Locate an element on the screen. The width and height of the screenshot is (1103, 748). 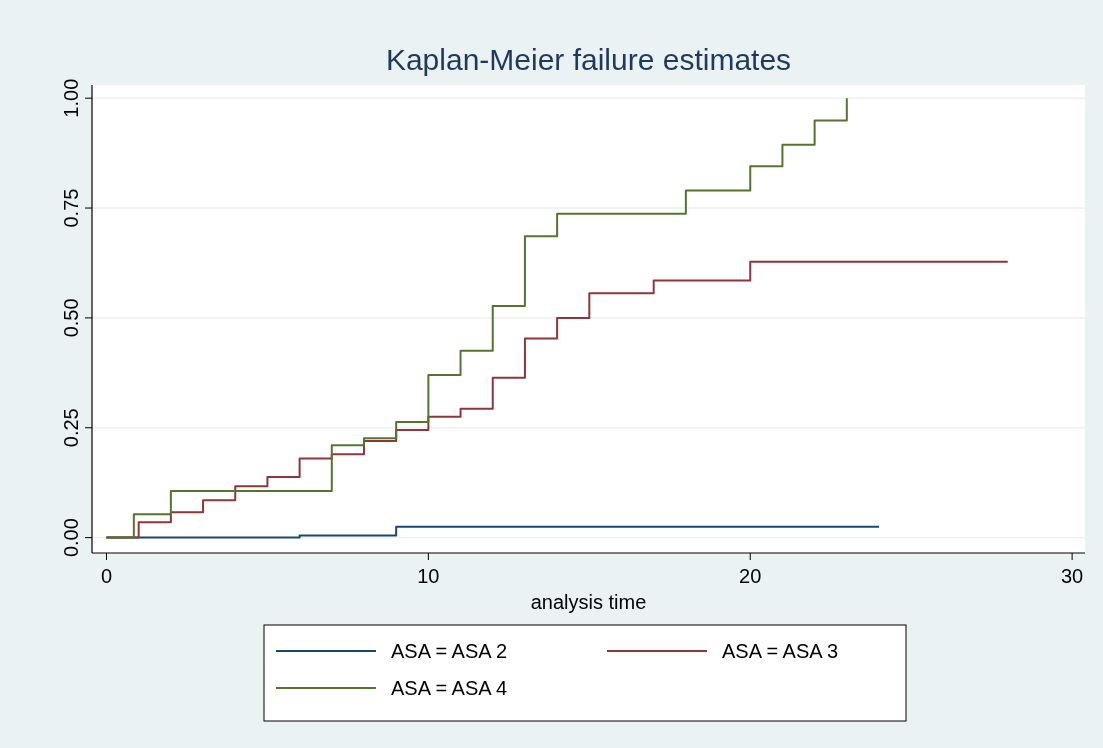
y-tick-label: 1.00 is located at coordinates (71, 98).